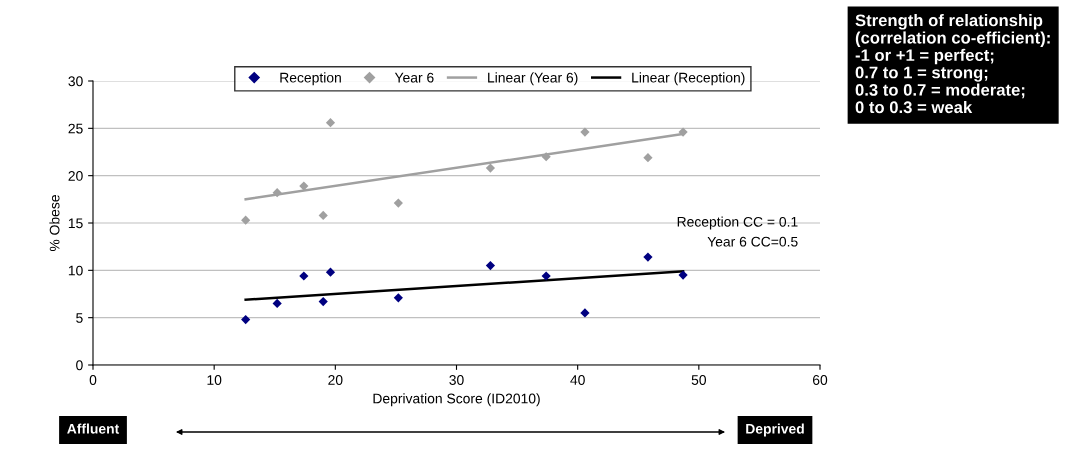 The width and height of the screenshot is (1084, 451). What do you see at coordinates (699, 380) in the screenshot?
I see `x-tick-label: 50` at bounding box center [699, 380].